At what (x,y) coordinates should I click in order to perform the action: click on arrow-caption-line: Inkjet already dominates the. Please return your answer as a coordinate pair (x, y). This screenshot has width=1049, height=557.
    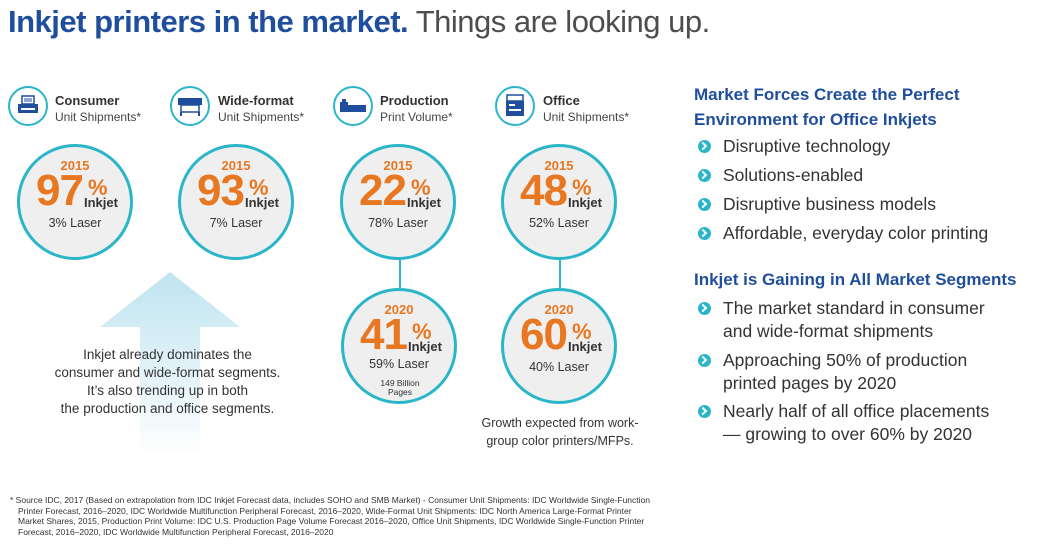
    Looking at the image, I should click on (167, 354).